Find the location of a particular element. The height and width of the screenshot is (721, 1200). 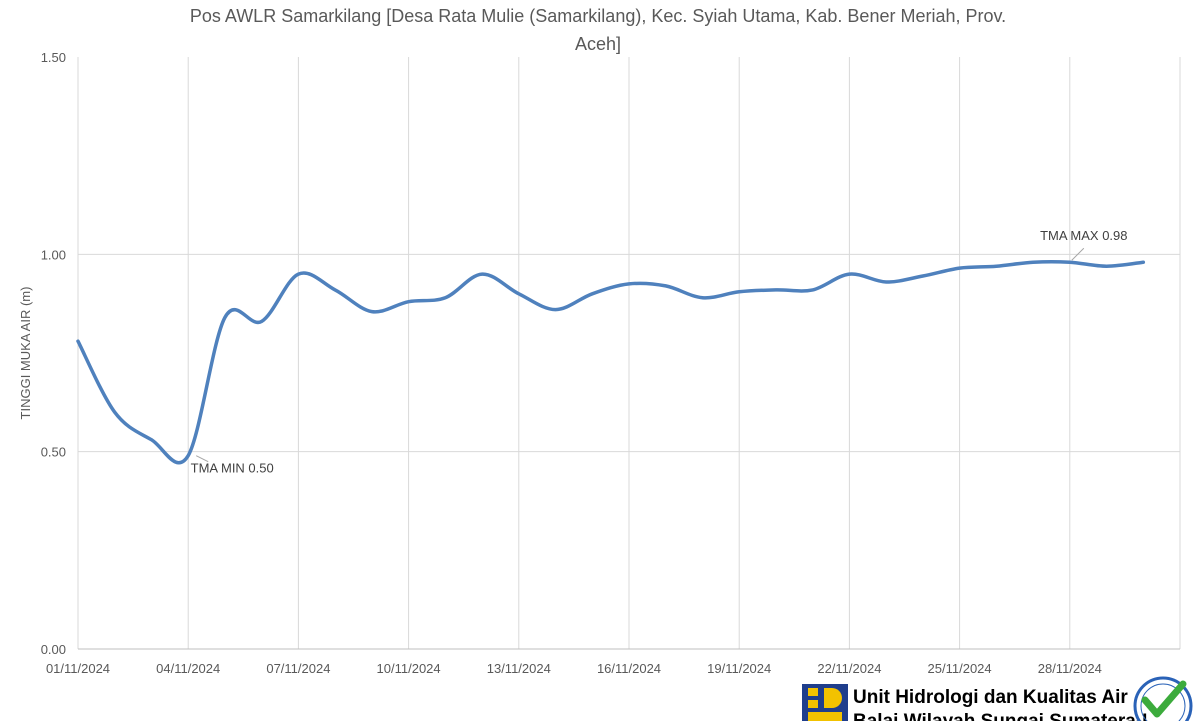

iso-certified-badge is located at coordinates (1163, 698).